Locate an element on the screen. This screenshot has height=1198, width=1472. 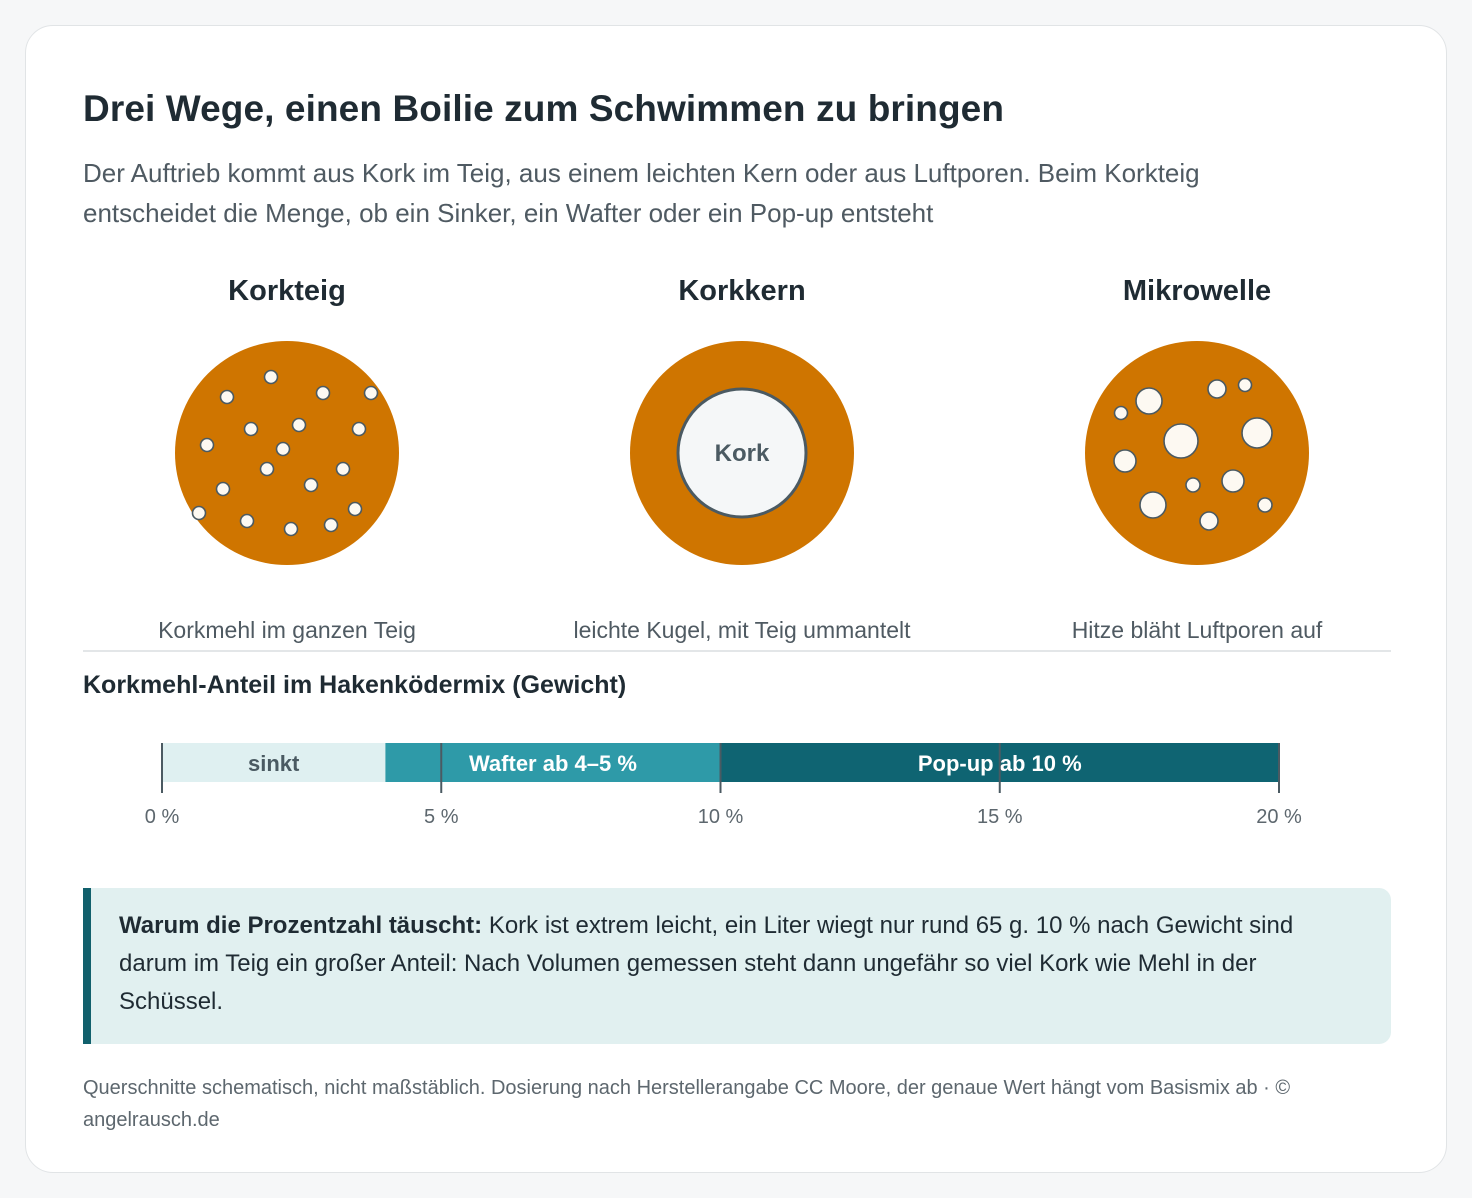
scale-segment-label: sinkt is located at coordinates (274, 763).